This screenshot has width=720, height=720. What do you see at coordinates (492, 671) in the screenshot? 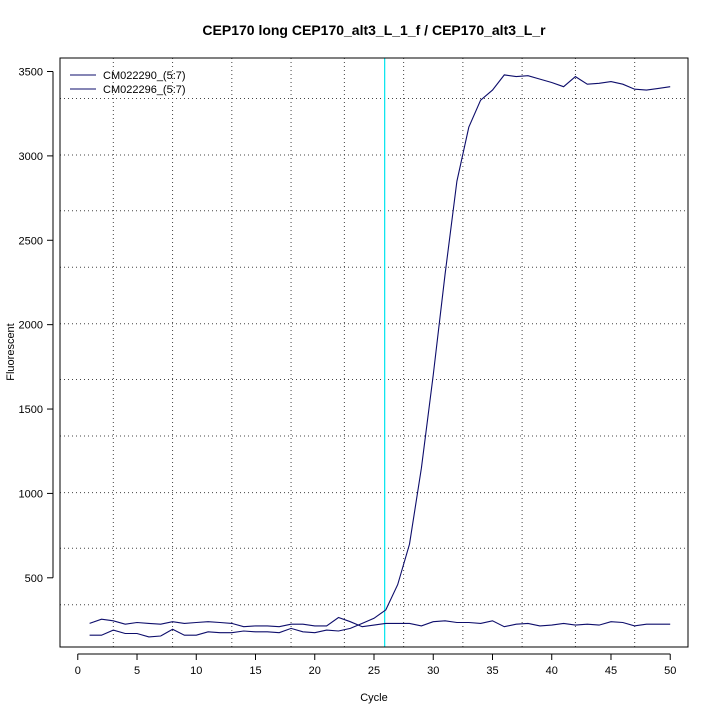
I see `x-tick-label-7: 35` at bounding box center [492, 671].